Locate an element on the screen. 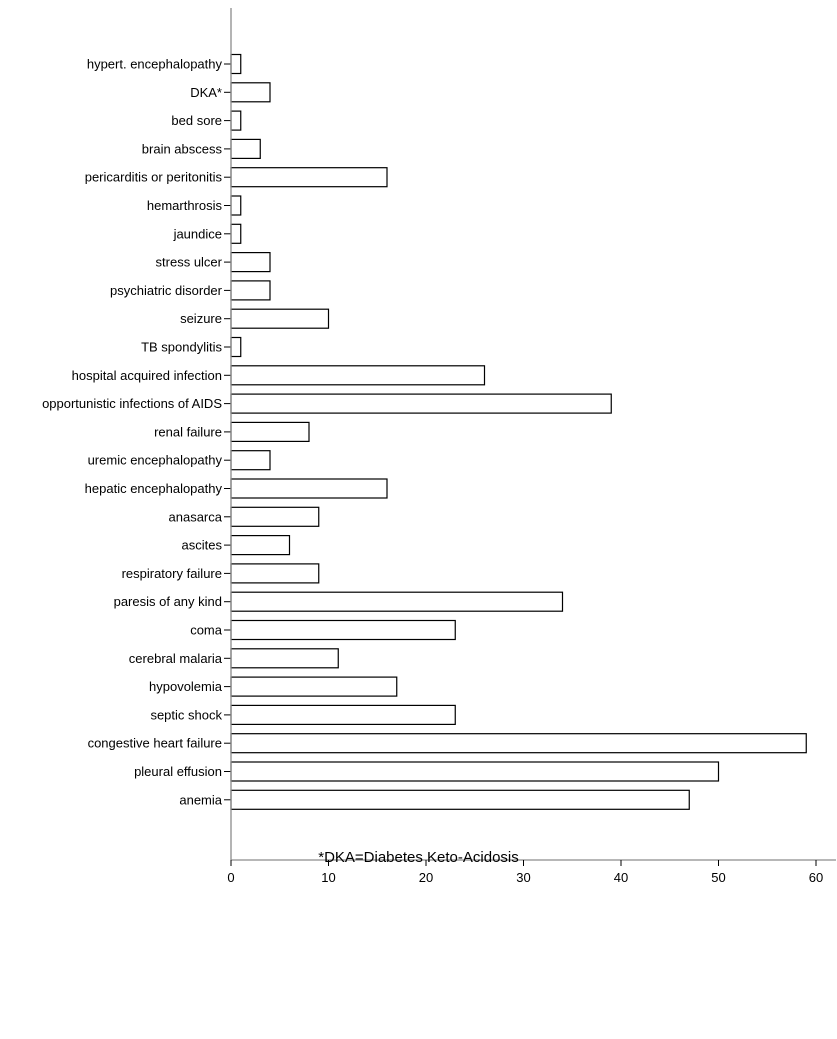 The image size is (837, 1039). bar-tb-spondylitis is located at coordinates (236, 347).